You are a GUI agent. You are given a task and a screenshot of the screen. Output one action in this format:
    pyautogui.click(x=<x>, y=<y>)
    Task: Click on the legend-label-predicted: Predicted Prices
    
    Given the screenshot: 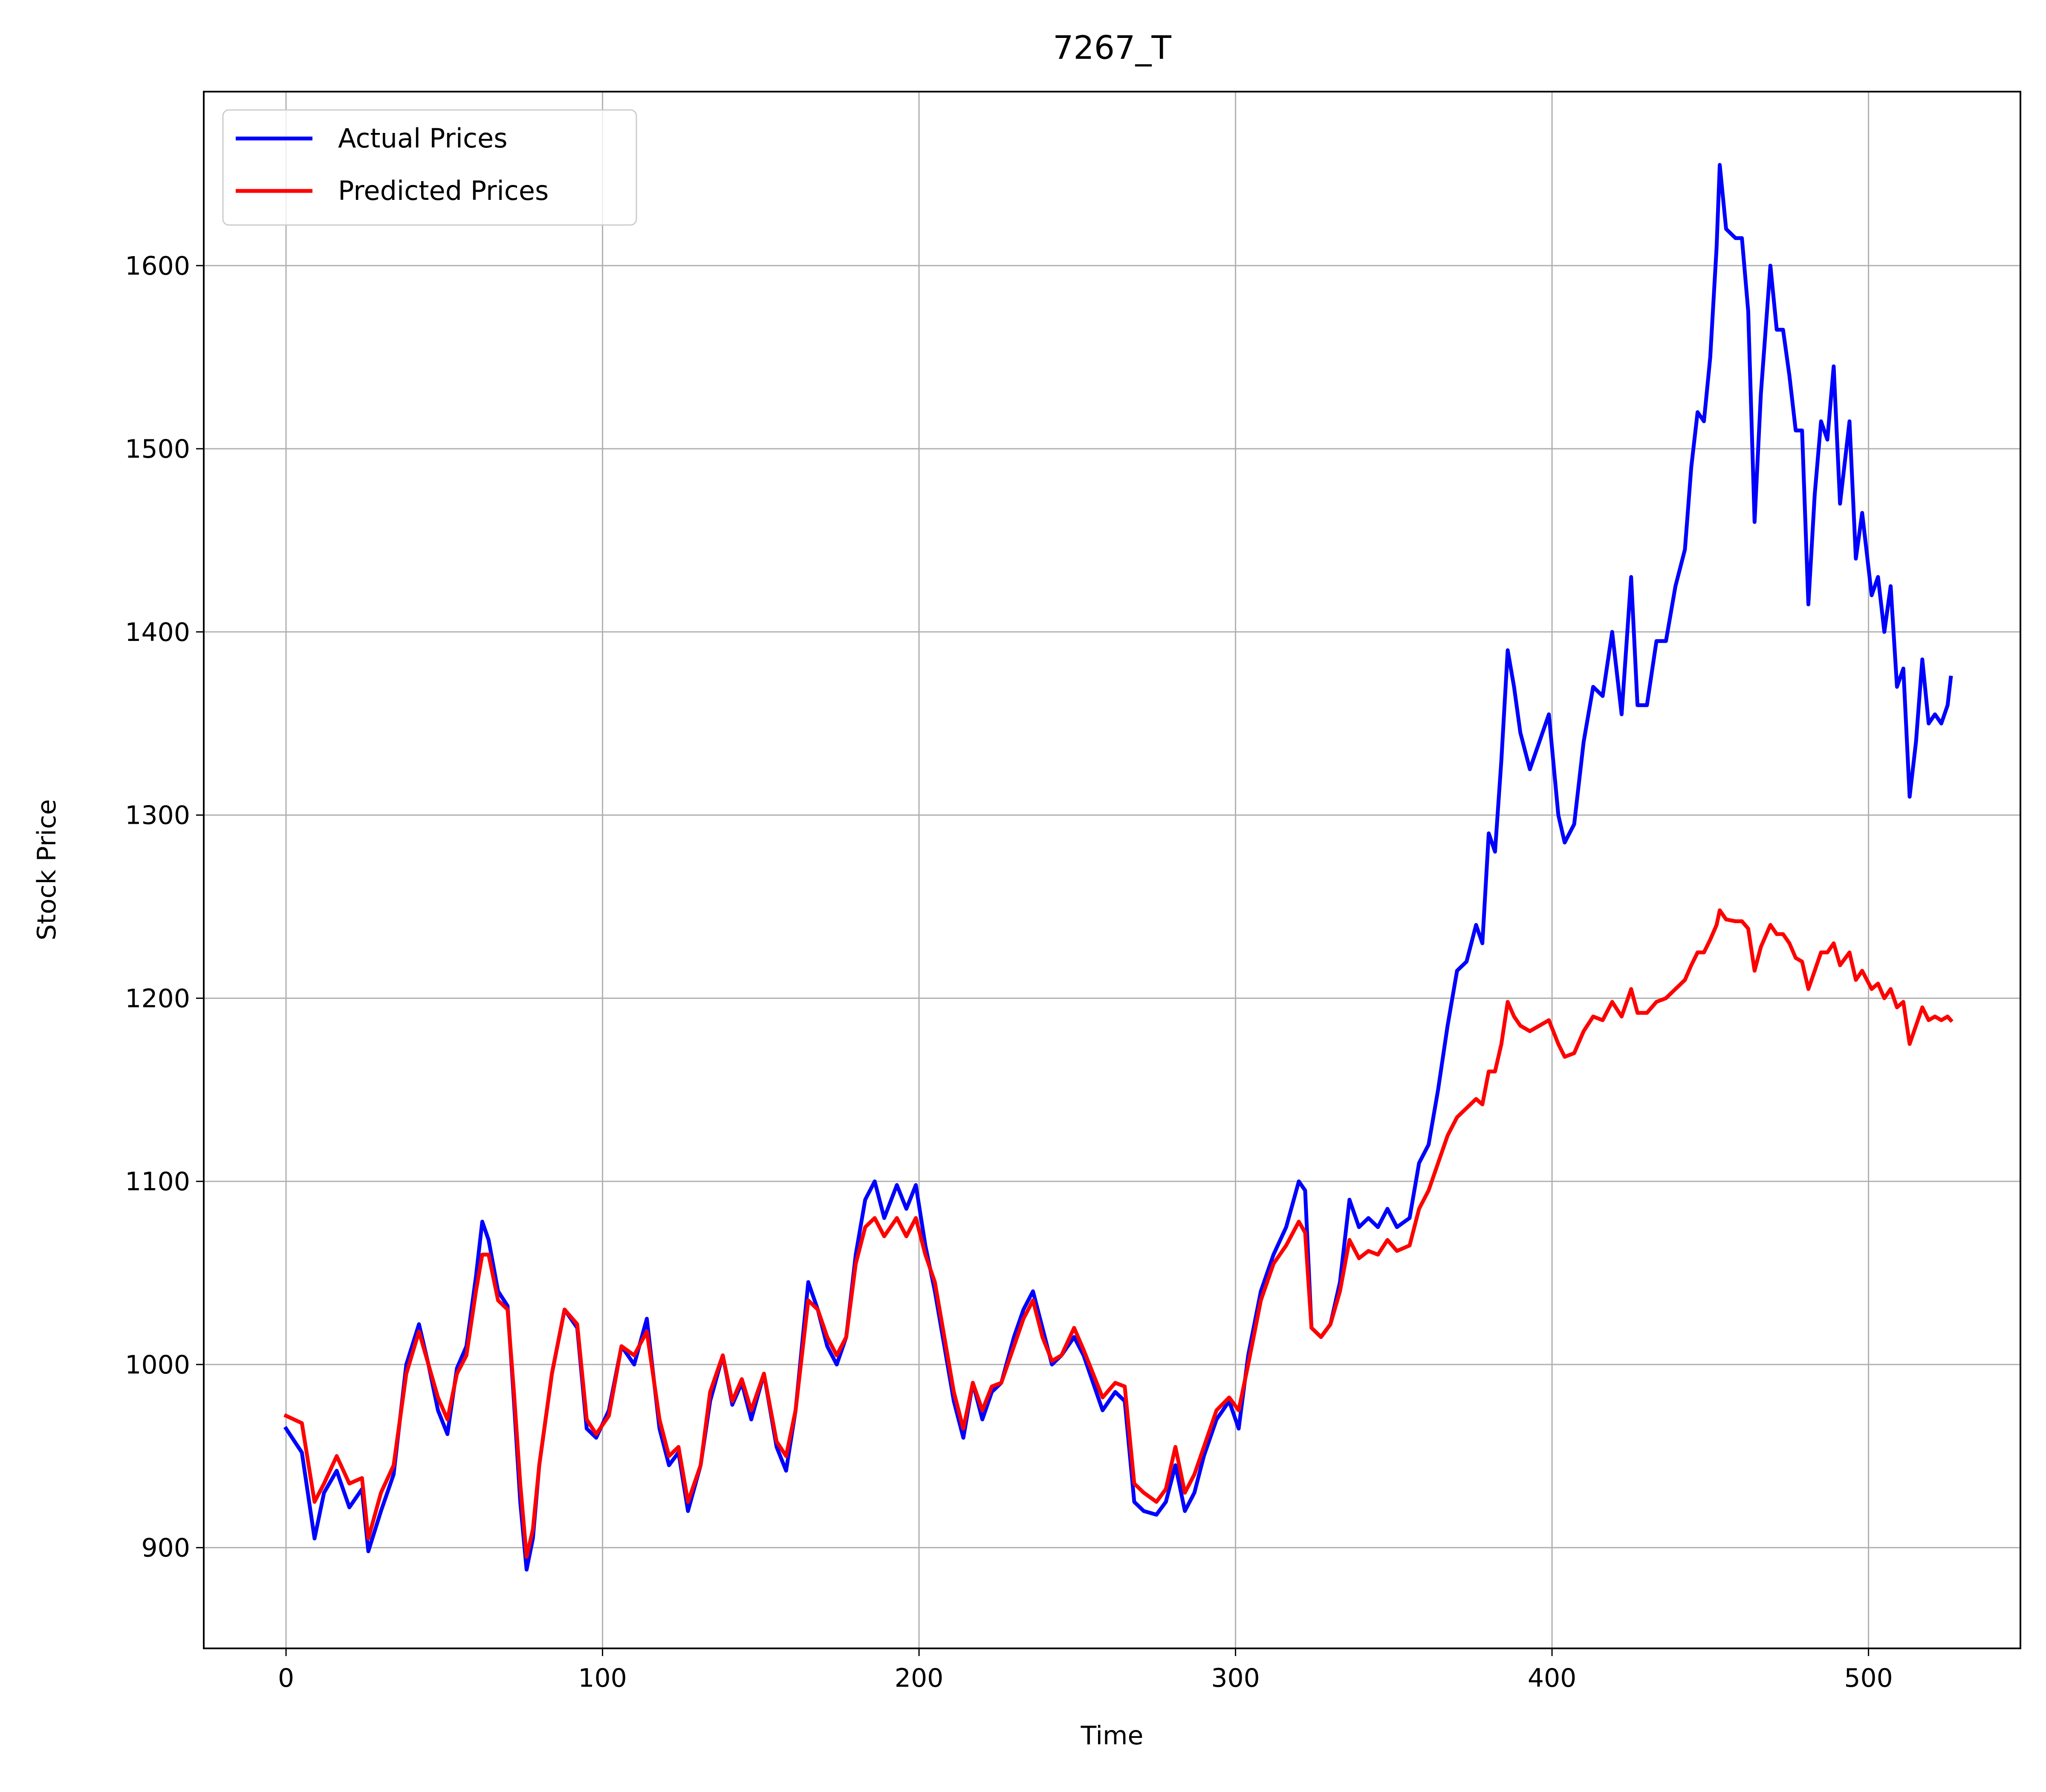 What is the action you would take?
    pyautogui.click(x=444, y=190)
    